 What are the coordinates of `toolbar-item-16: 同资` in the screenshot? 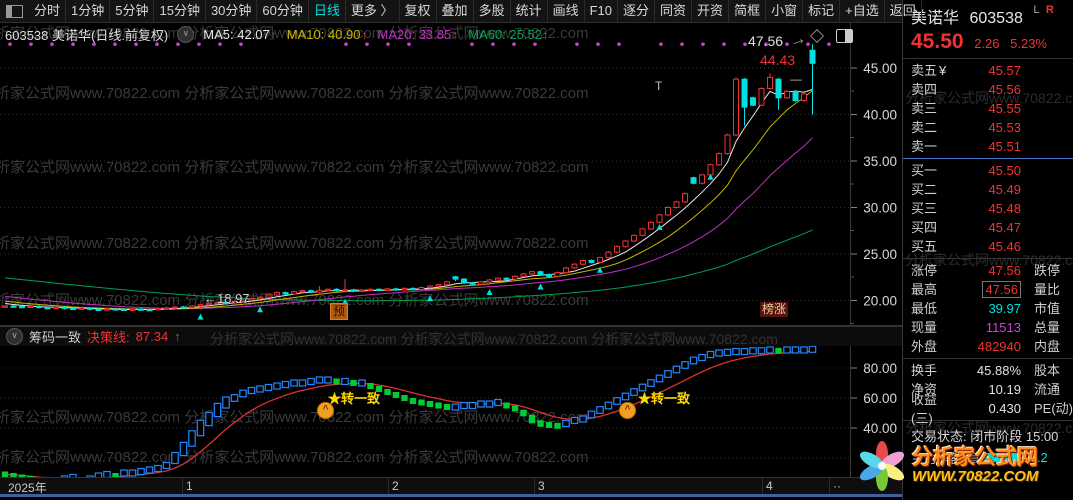 It's located at (674, 11).